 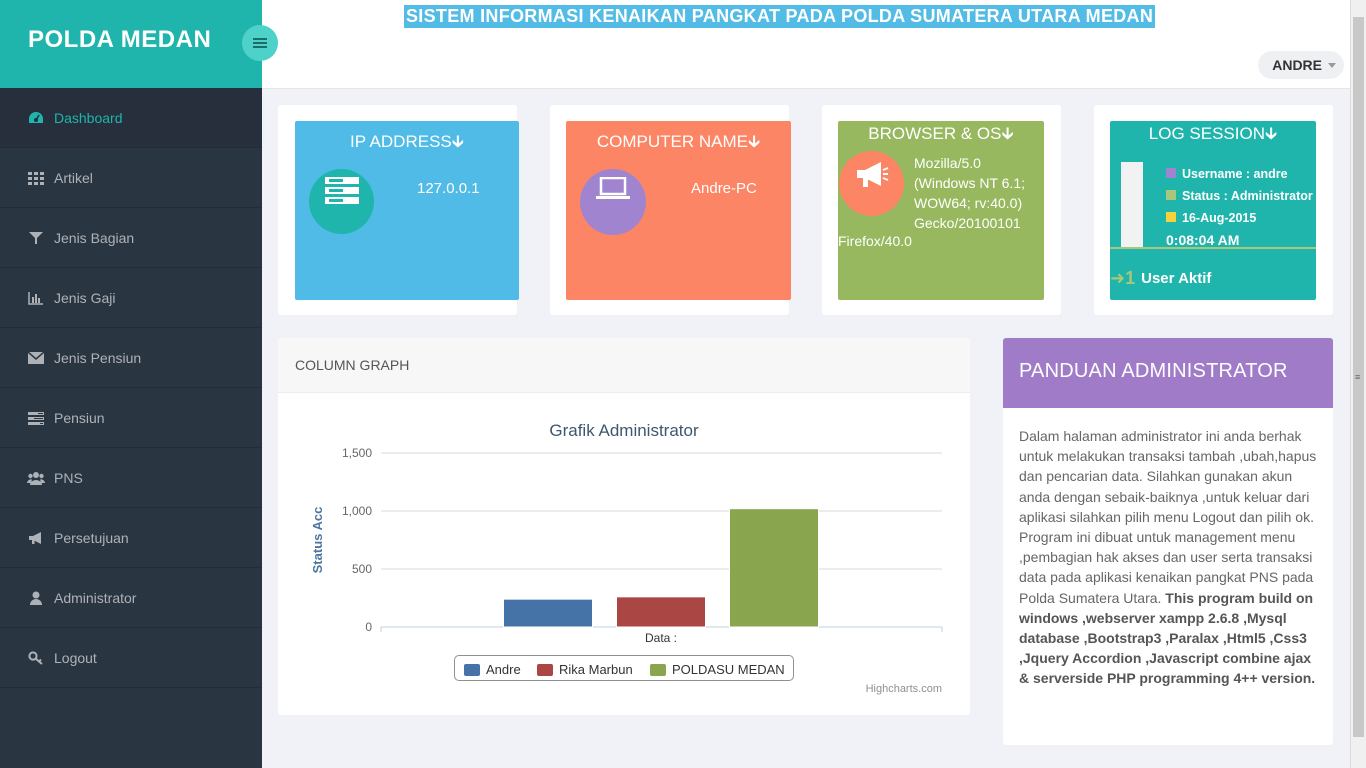 I want to click on browser-line: Gecko/20100101, so click(x=967, y=223).